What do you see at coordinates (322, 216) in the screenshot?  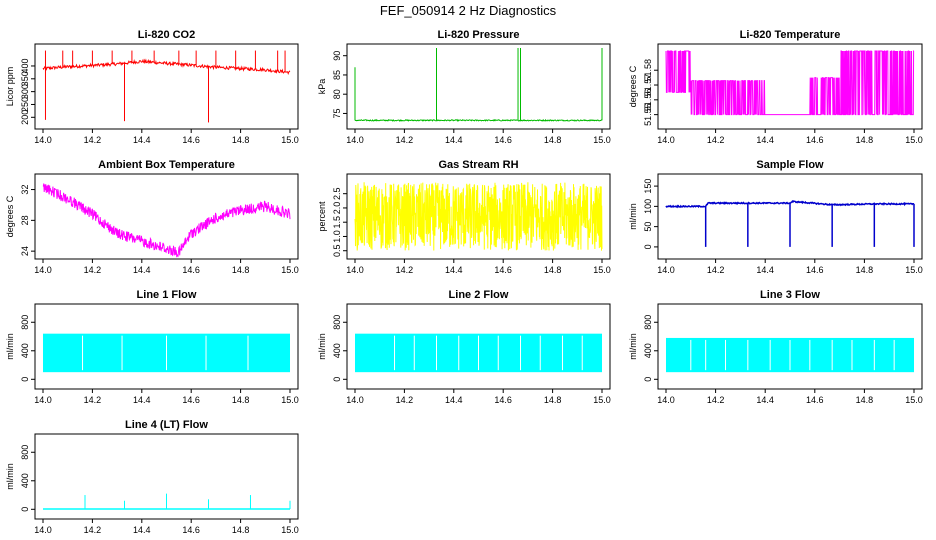 I see `y-axis-label: percent` at bounding box center [322, 216].